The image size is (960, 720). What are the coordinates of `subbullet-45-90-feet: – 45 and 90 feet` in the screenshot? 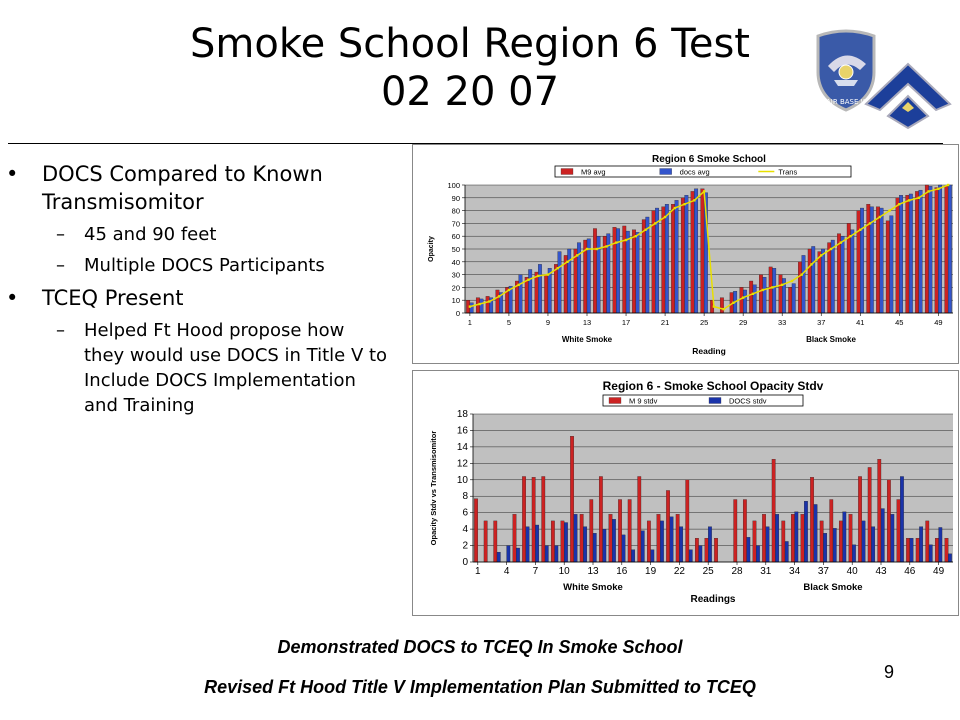 It's located at (207, 234).